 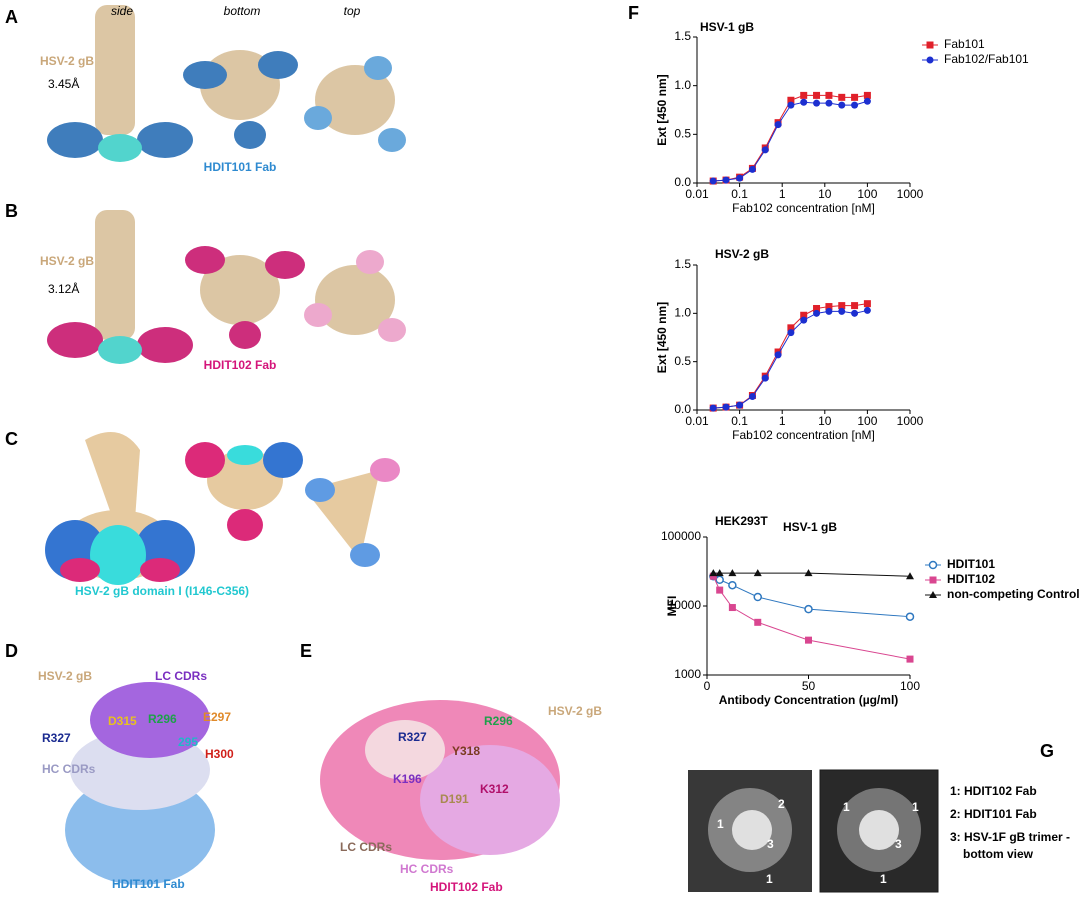 I want to click on x-tick-label: 0.1, so click(x=739, y=194).